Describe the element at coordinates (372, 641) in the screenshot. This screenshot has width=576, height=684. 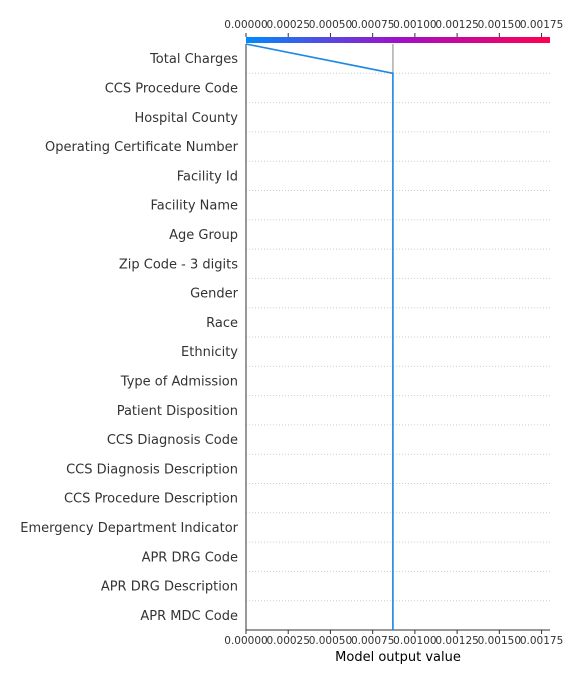
I see `x-tick-label-bottom: 0.00075` at that location.